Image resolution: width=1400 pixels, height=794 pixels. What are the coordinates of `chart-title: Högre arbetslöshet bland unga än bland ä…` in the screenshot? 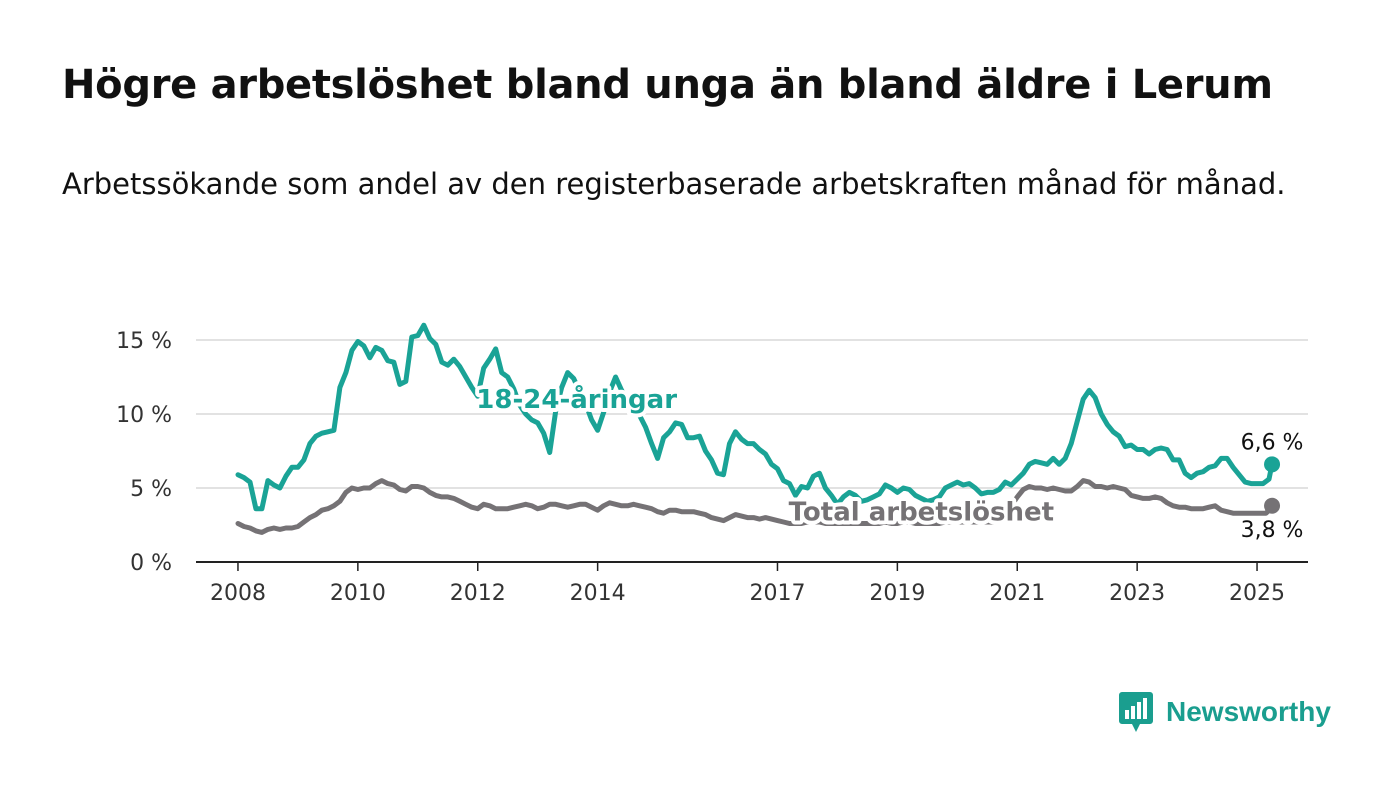 It's located at (667, 85).